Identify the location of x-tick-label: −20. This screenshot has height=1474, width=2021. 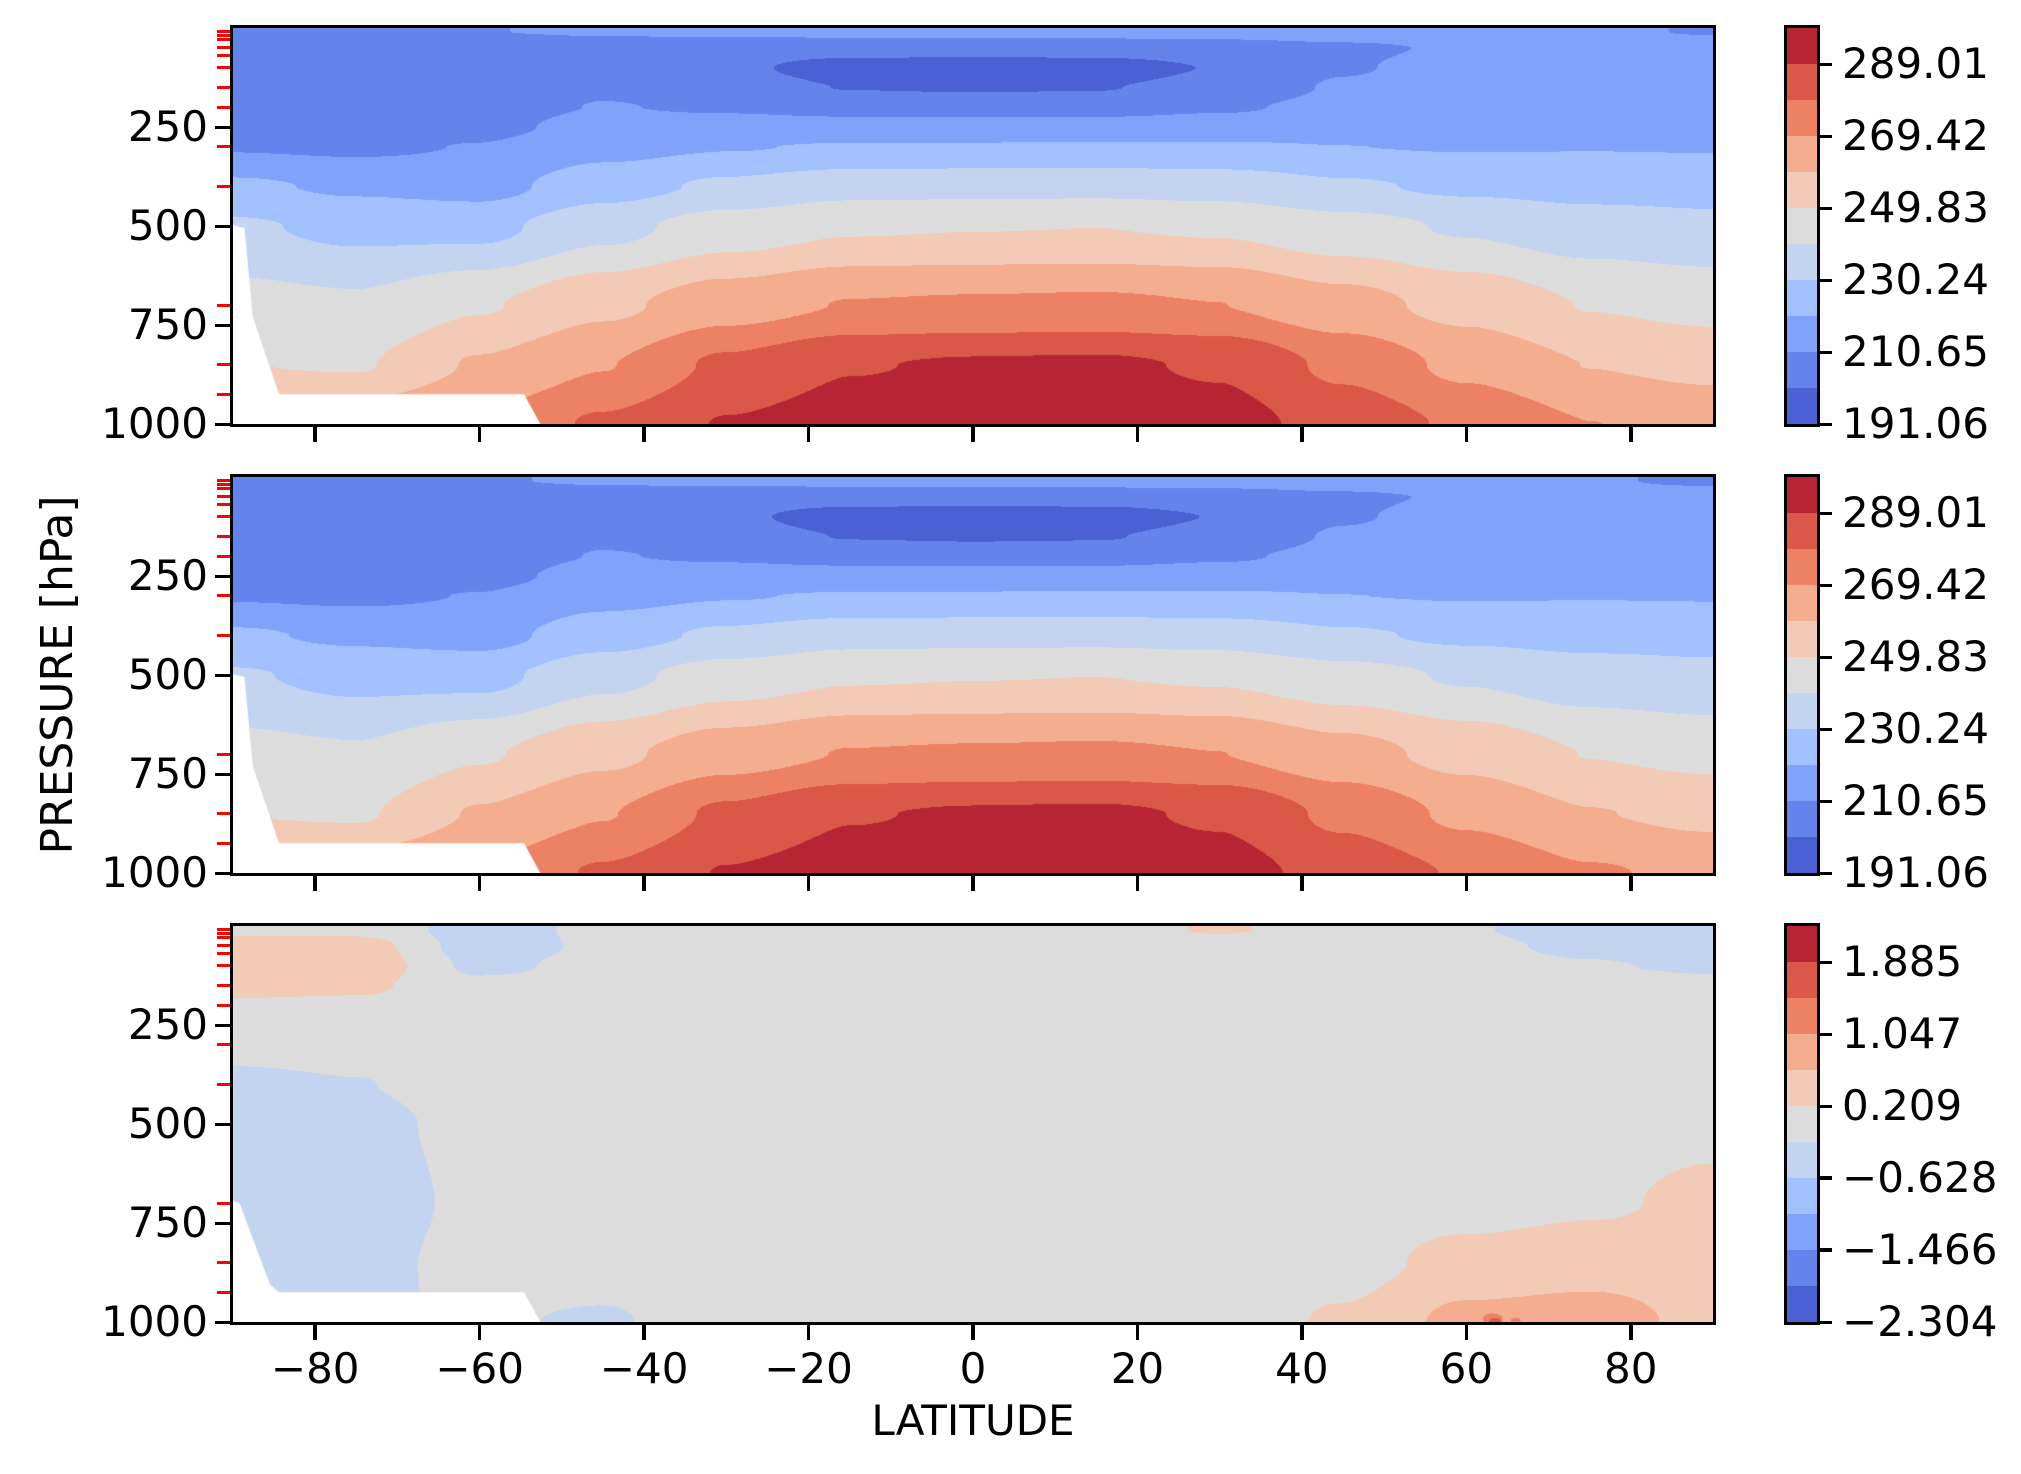
(808, 1368).